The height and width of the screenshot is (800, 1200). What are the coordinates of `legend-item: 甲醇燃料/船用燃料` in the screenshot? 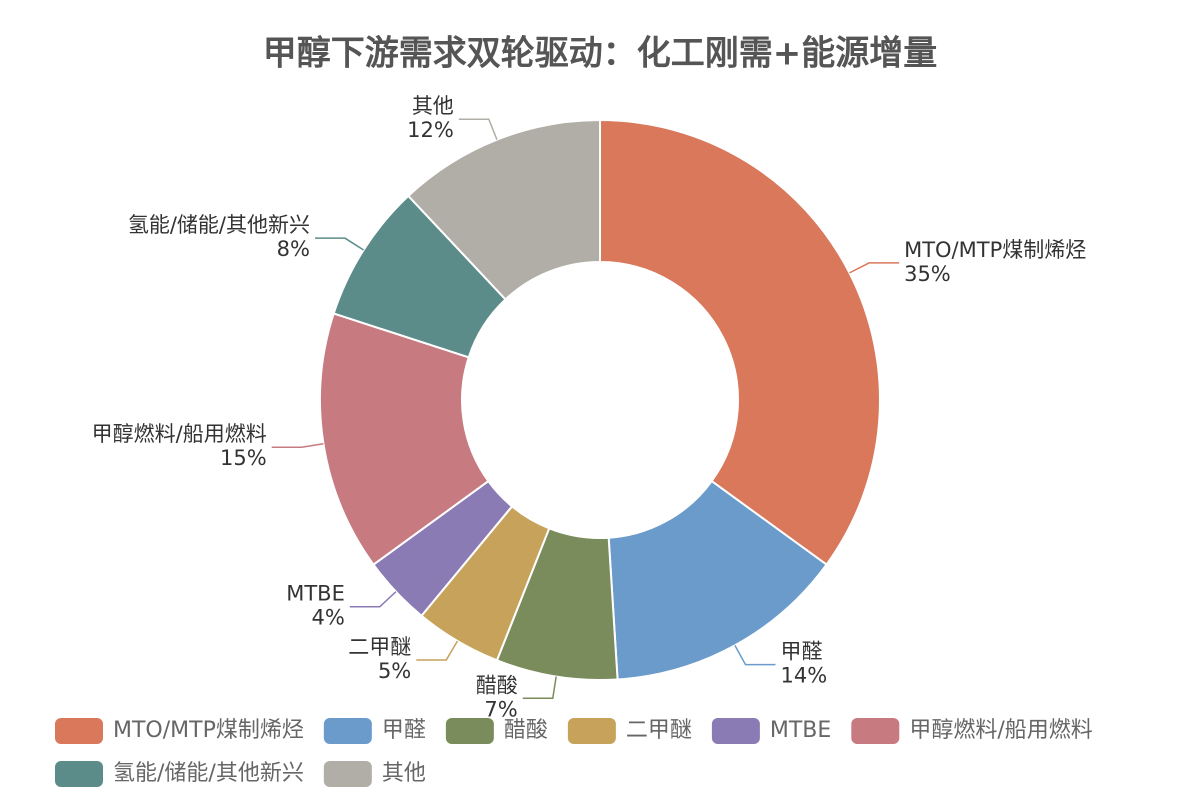 It's located at (972, 731).